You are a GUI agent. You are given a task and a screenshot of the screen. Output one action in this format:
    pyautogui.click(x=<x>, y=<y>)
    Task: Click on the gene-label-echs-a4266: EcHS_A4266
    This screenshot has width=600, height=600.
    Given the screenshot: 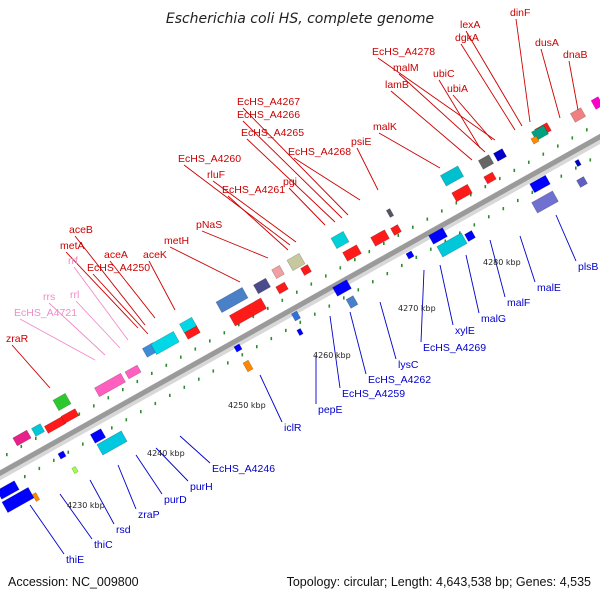 What is the action you would take?
    pyautogui.click(x=268, y=115)
    